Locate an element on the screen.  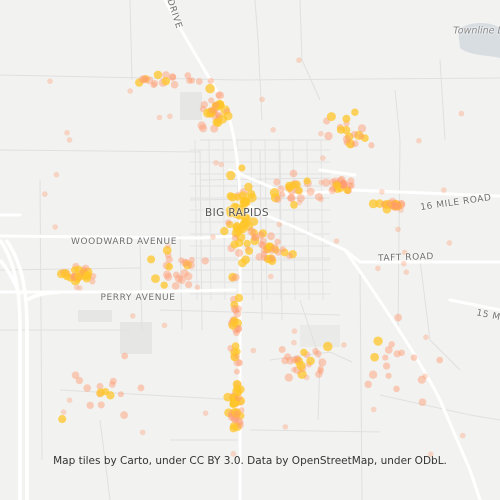
road-label-woodward-avenue: WOODWARD AVENUE is located at coordinates (124, 242).